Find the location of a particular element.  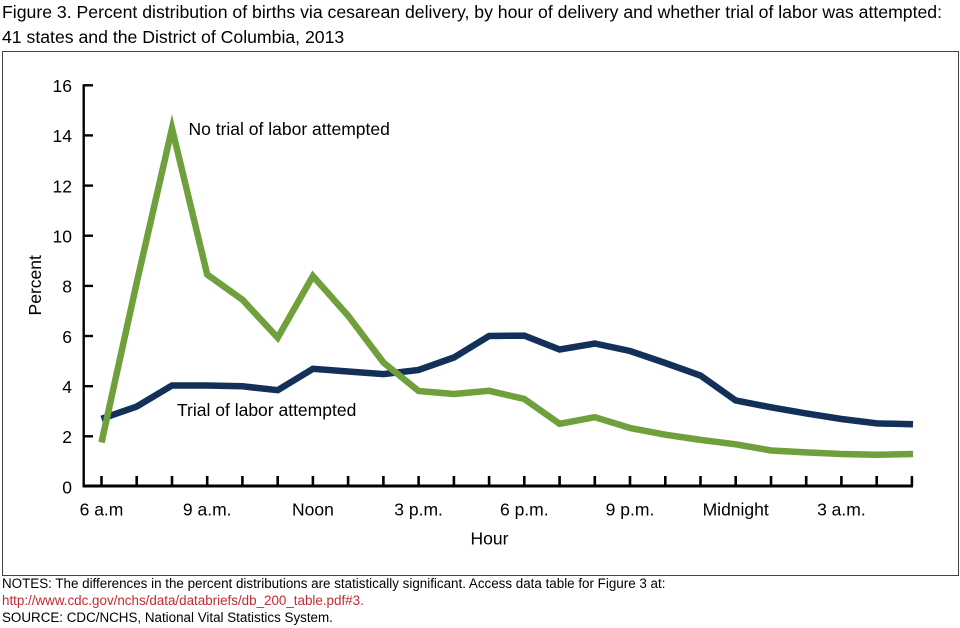

svg-text: Percent is located at coordinates (35, 285).